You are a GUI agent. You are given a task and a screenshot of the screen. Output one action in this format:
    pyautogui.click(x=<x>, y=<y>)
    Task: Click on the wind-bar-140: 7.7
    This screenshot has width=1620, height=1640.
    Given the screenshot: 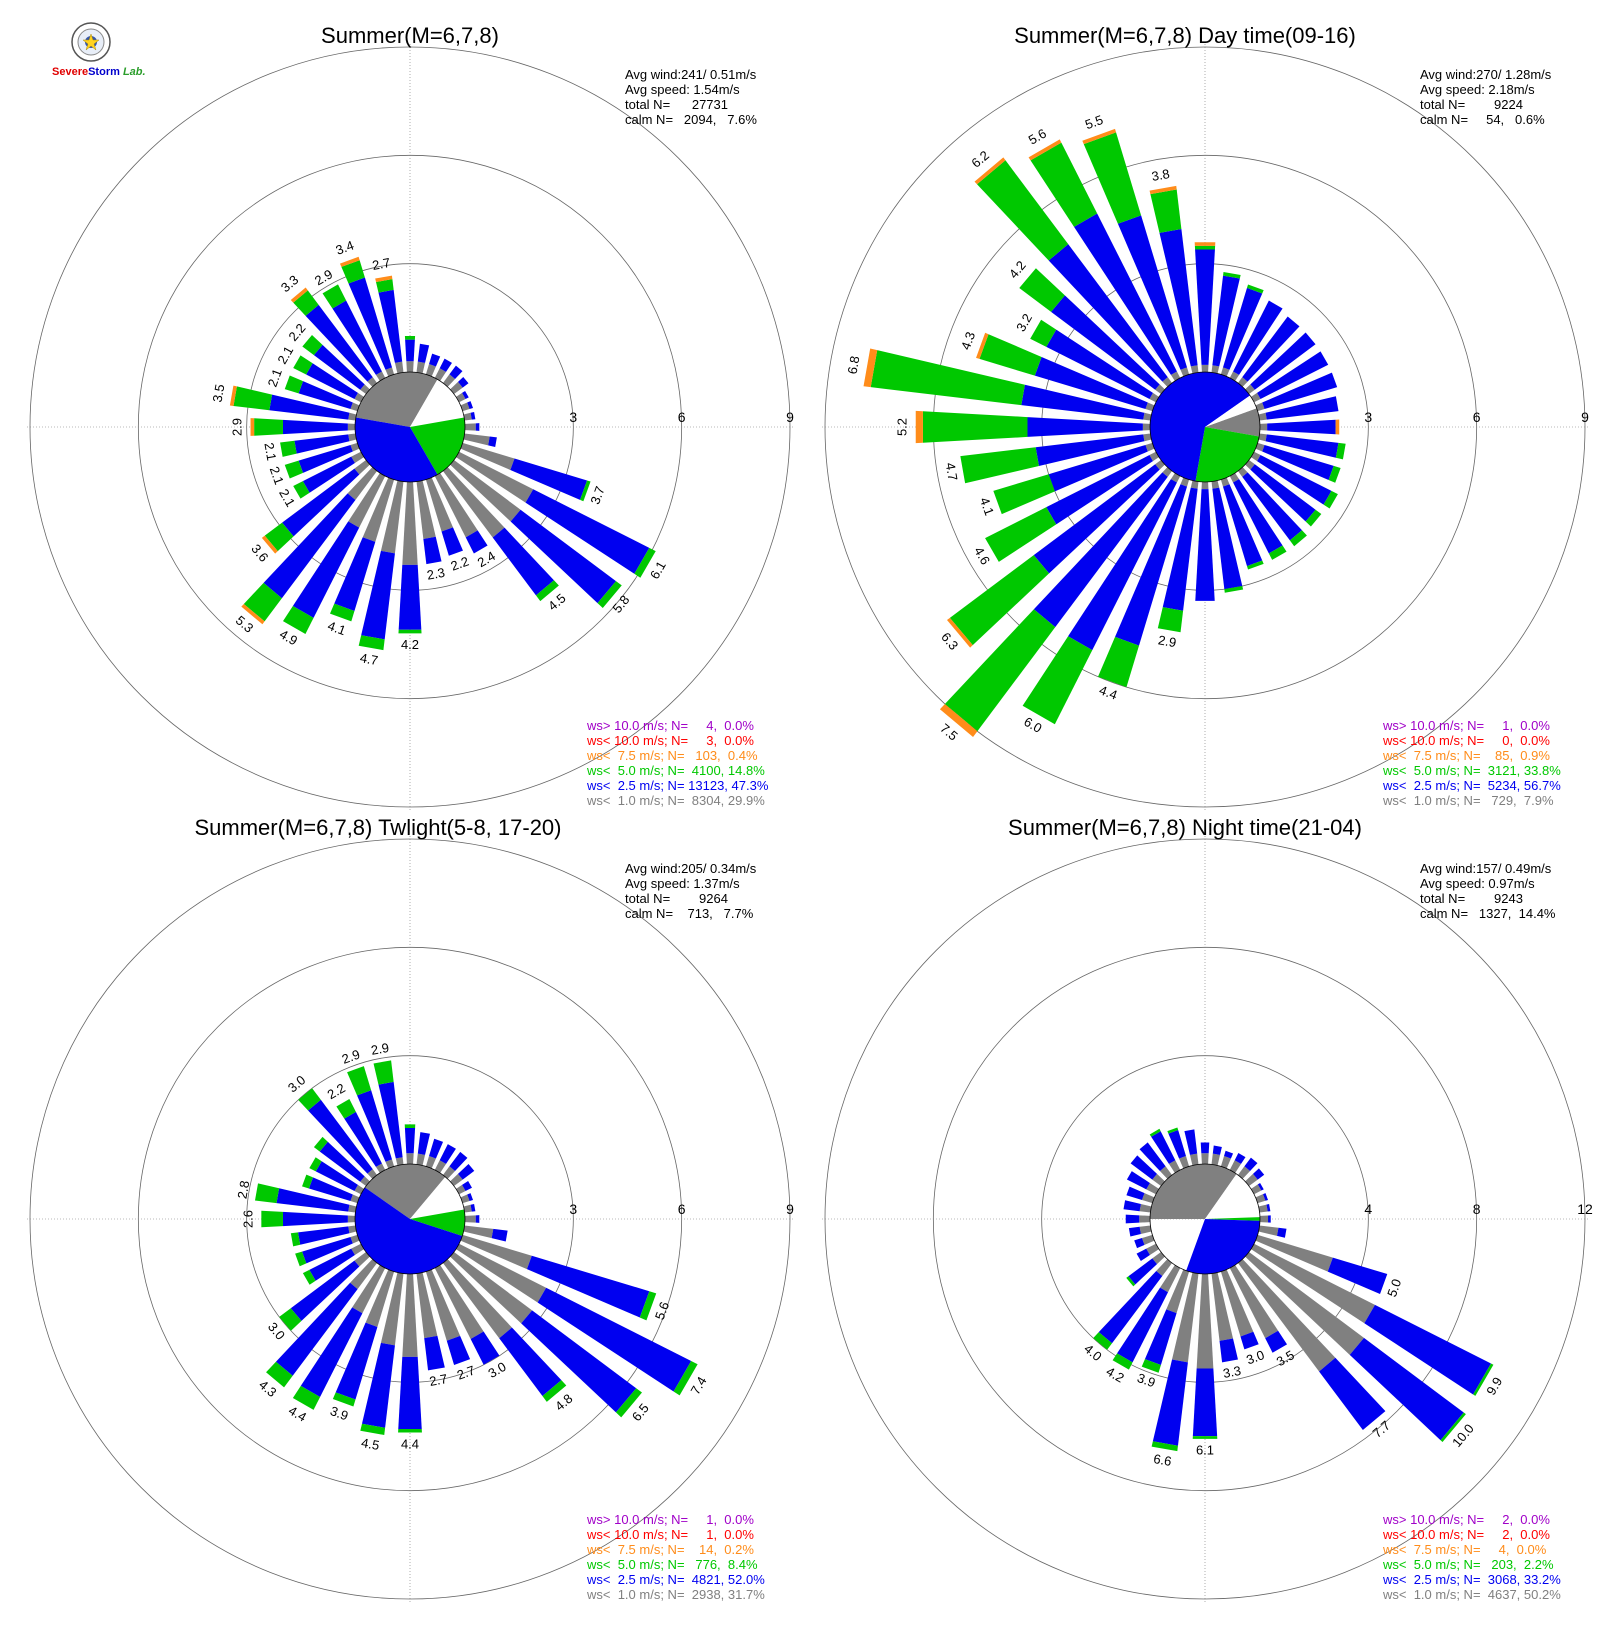 What is the action you would take?
    pyautogui.click(x=1315, y=1350)
    